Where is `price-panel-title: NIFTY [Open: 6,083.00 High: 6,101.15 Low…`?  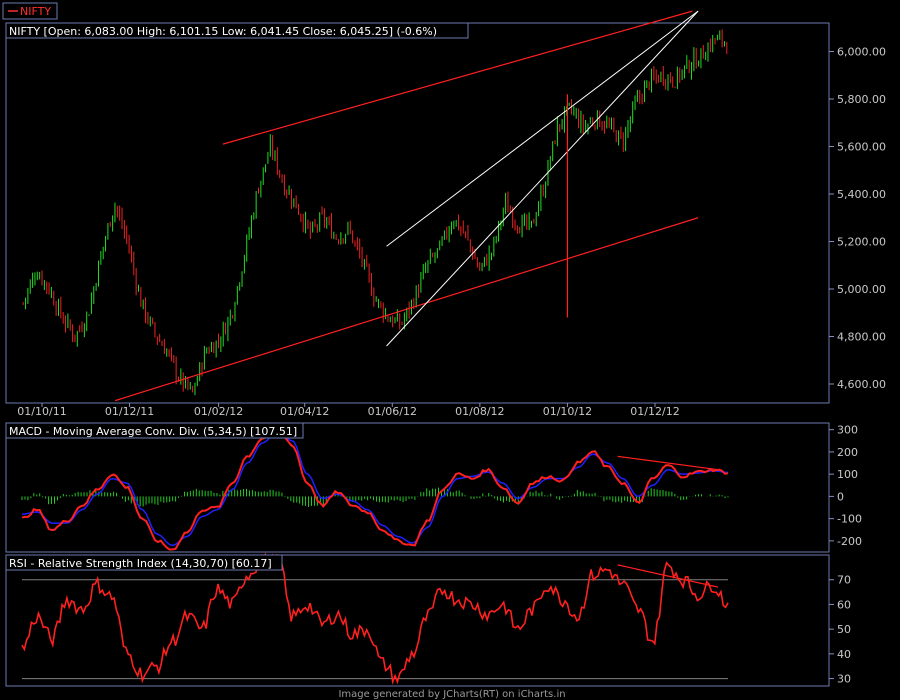
price-panel-title: NIFTY [Open: 6,083.00 High: 6,101.15 Low… is located at coordinates (223, 31).